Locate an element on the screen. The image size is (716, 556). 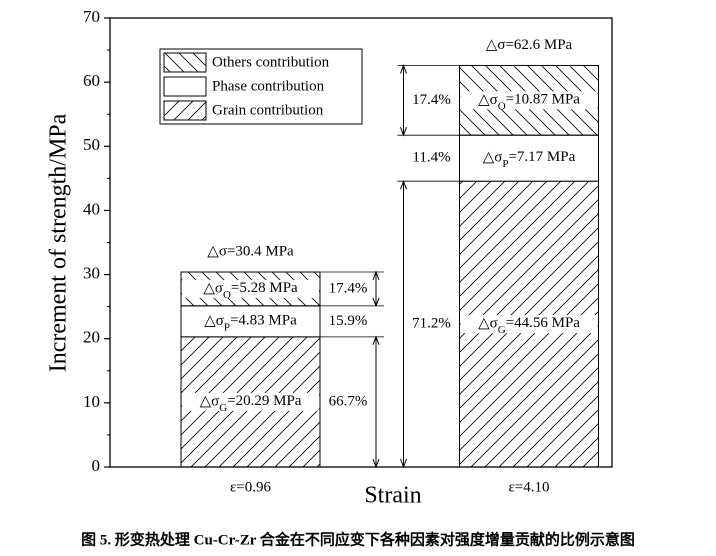
y-tick-label: 20 is located at coordinates (91, 337).